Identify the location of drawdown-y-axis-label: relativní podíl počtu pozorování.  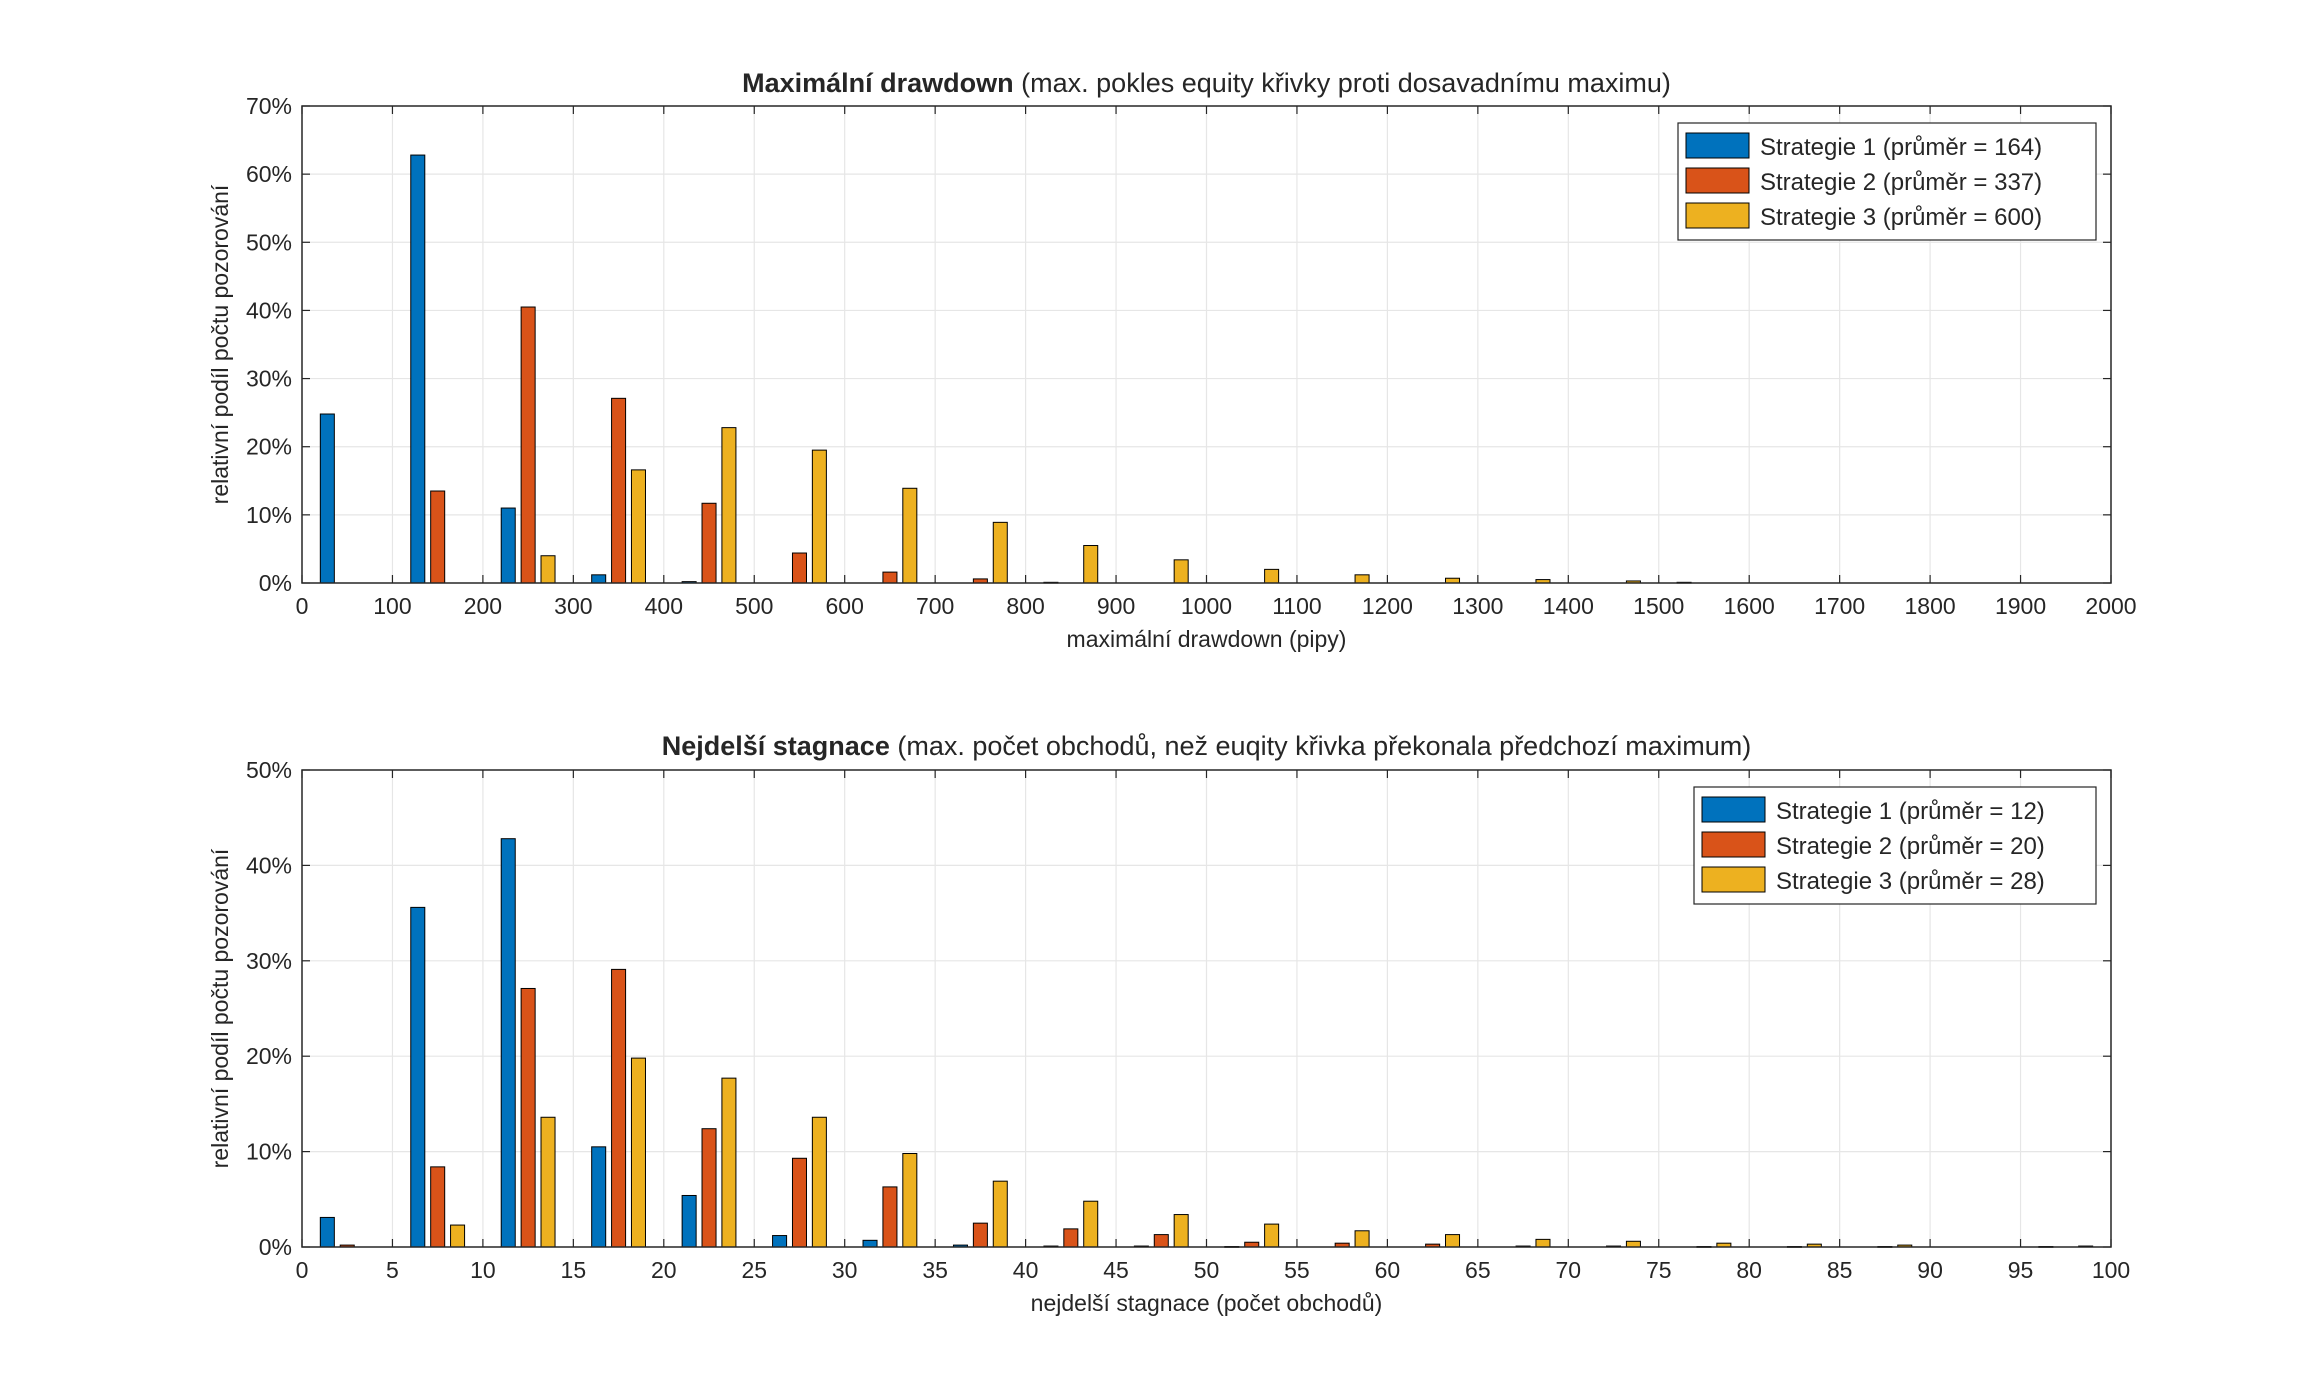
(220, 344).